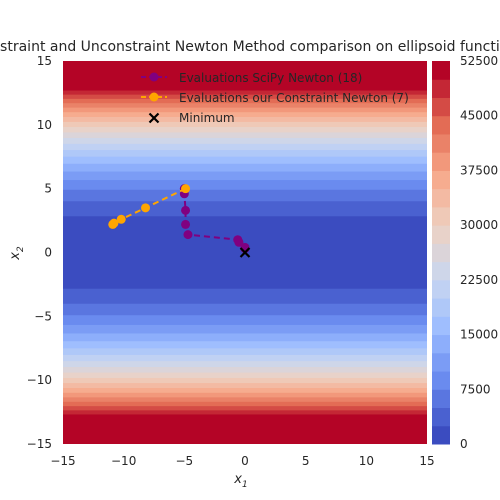  What do you see at coordinates (17, 253) in the screenshot?
I see `y-axis-label: x2` at bounding box center [17, 253].